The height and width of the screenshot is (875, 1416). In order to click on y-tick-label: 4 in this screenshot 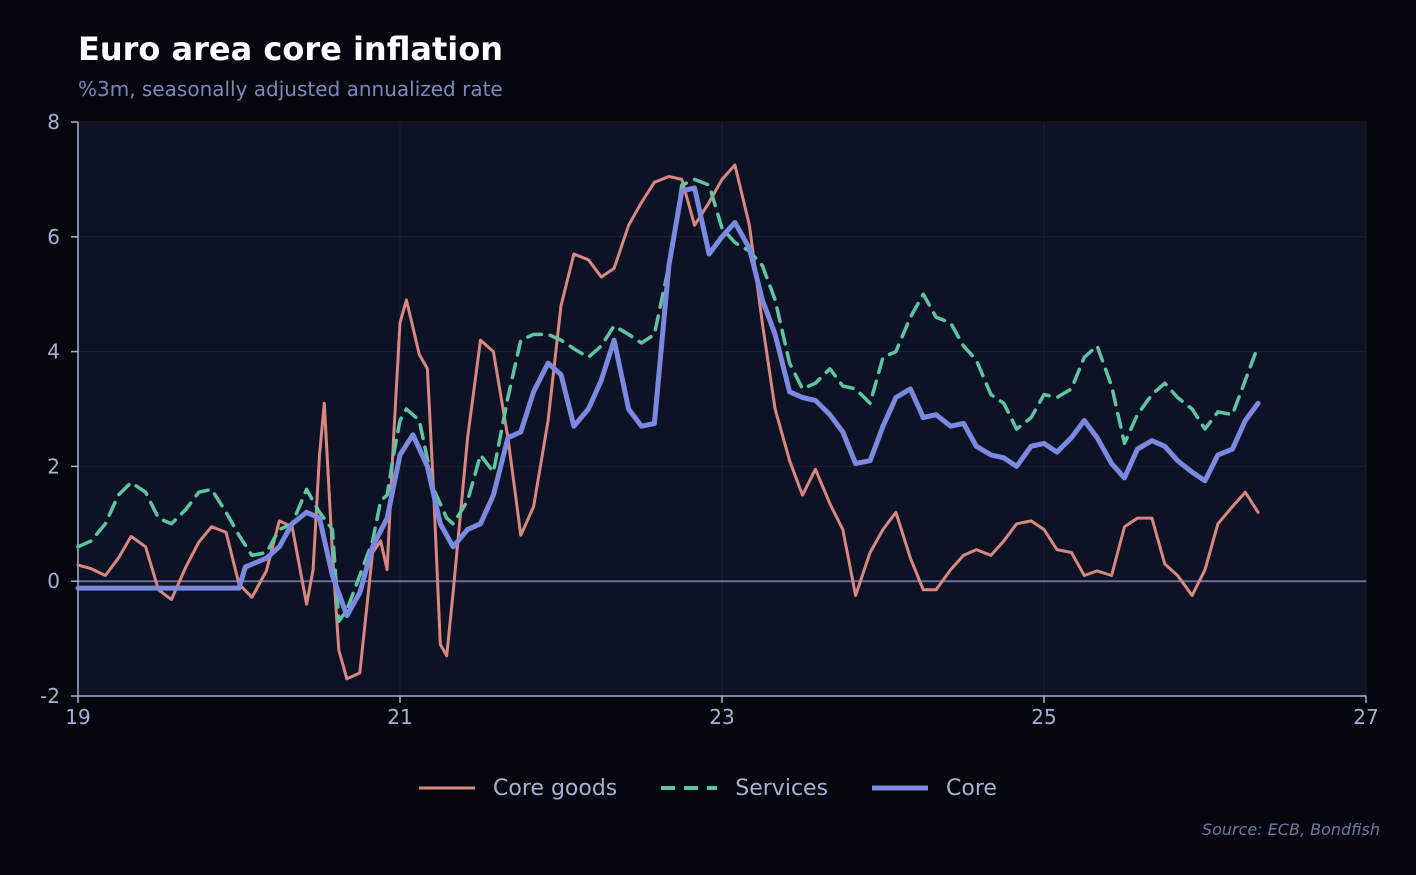, I will do `click(53, 352)`.